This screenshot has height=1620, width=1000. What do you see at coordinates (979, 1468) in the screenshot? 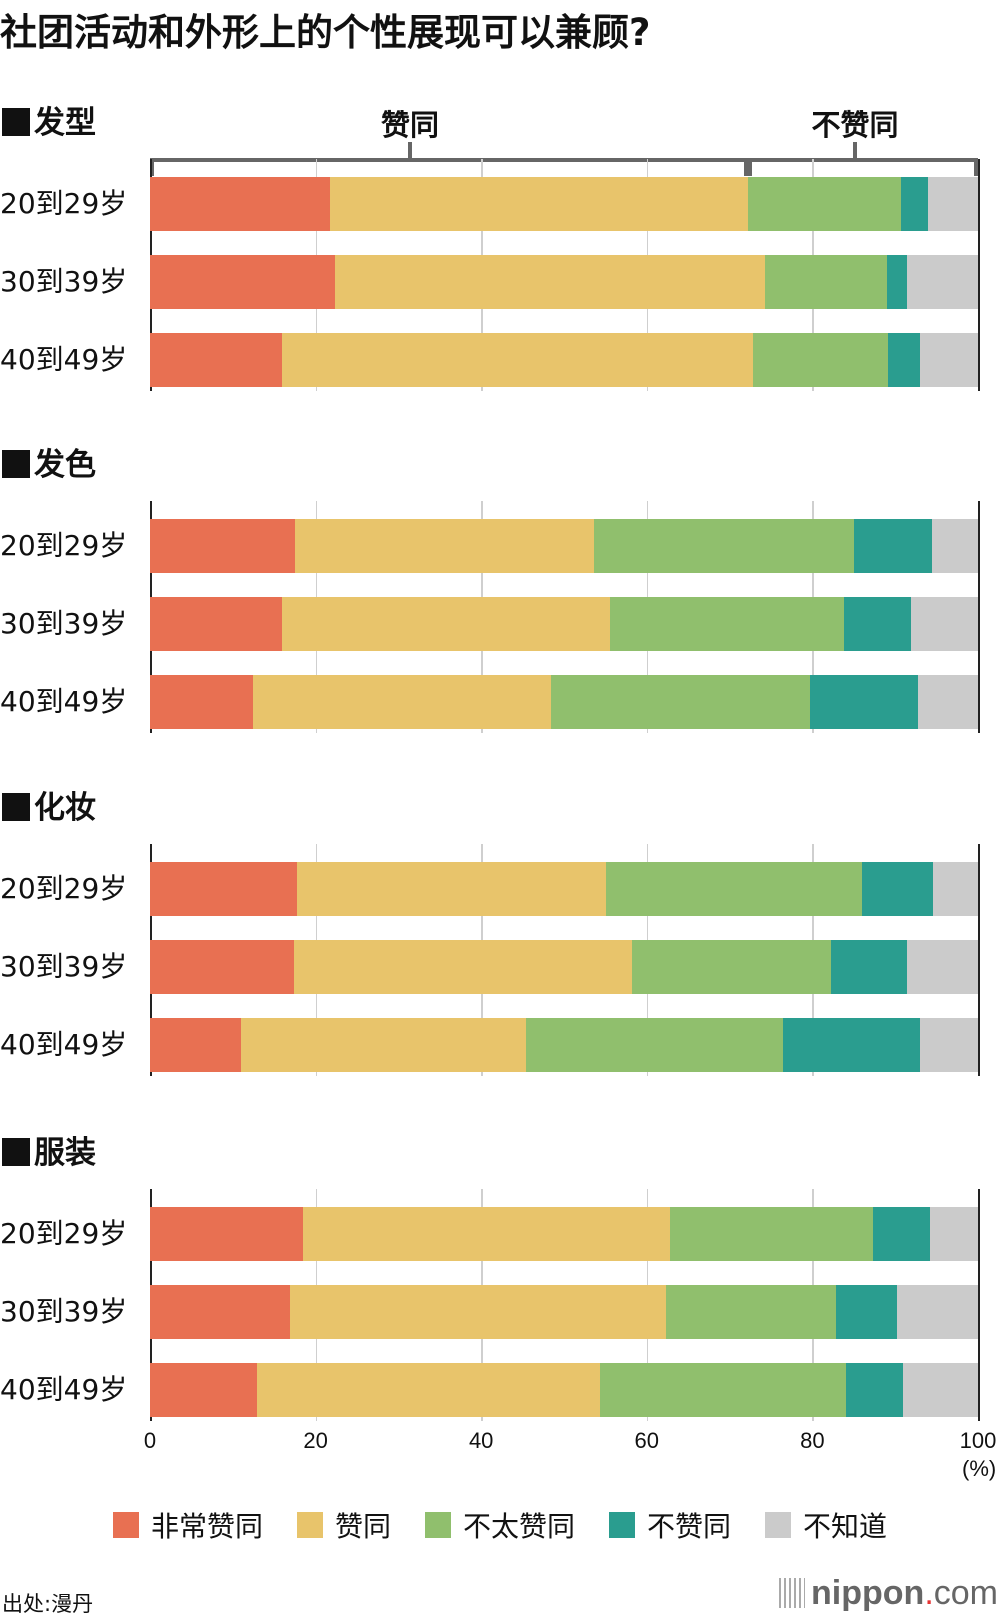
I see `x-axis-unit: (%)` at bounding box center [979, 1468].